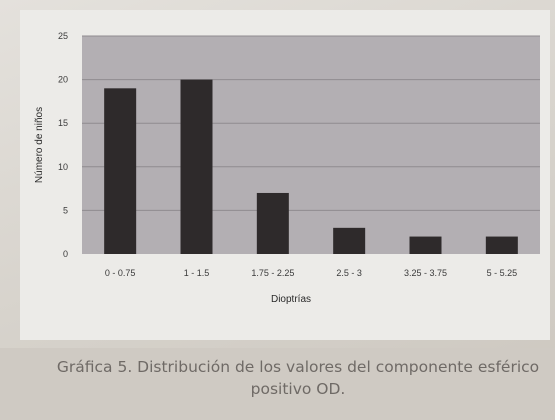 The image size is (555, 420). I want to click on x-tick-label: 5 - 5.25, so click(502, 273).